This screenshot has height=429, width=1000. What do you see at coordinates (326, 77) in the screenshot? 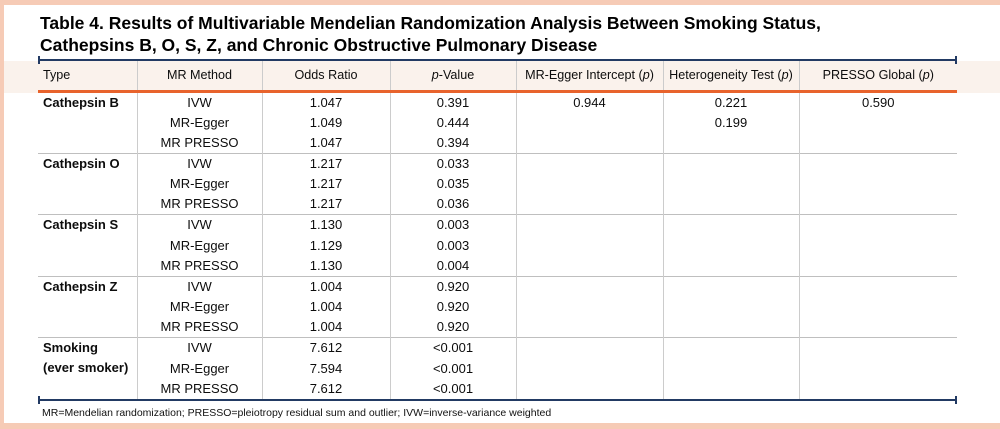
I see `column-header-odds-ratio: Odds Ratio` at bounding box center [326, 77].